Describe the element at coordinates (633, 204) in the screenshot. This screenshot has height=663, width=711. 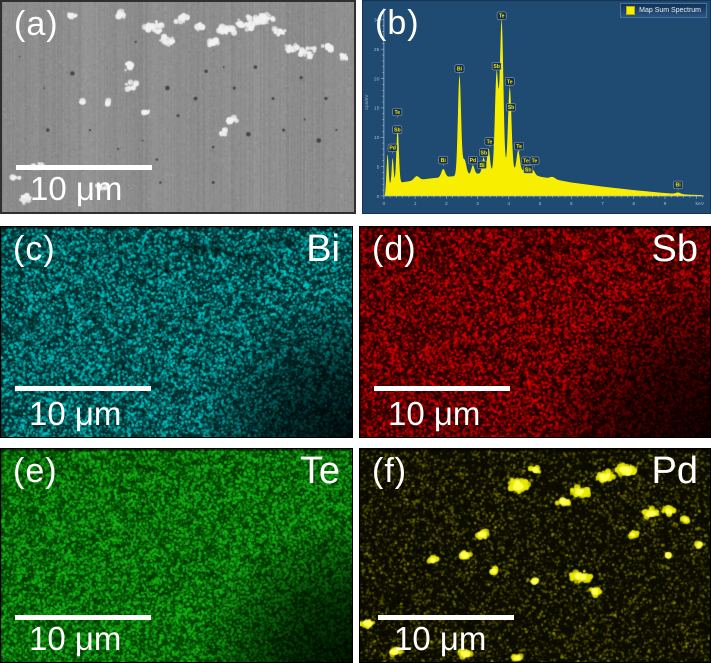
I see `svg-text: 8` at that location.